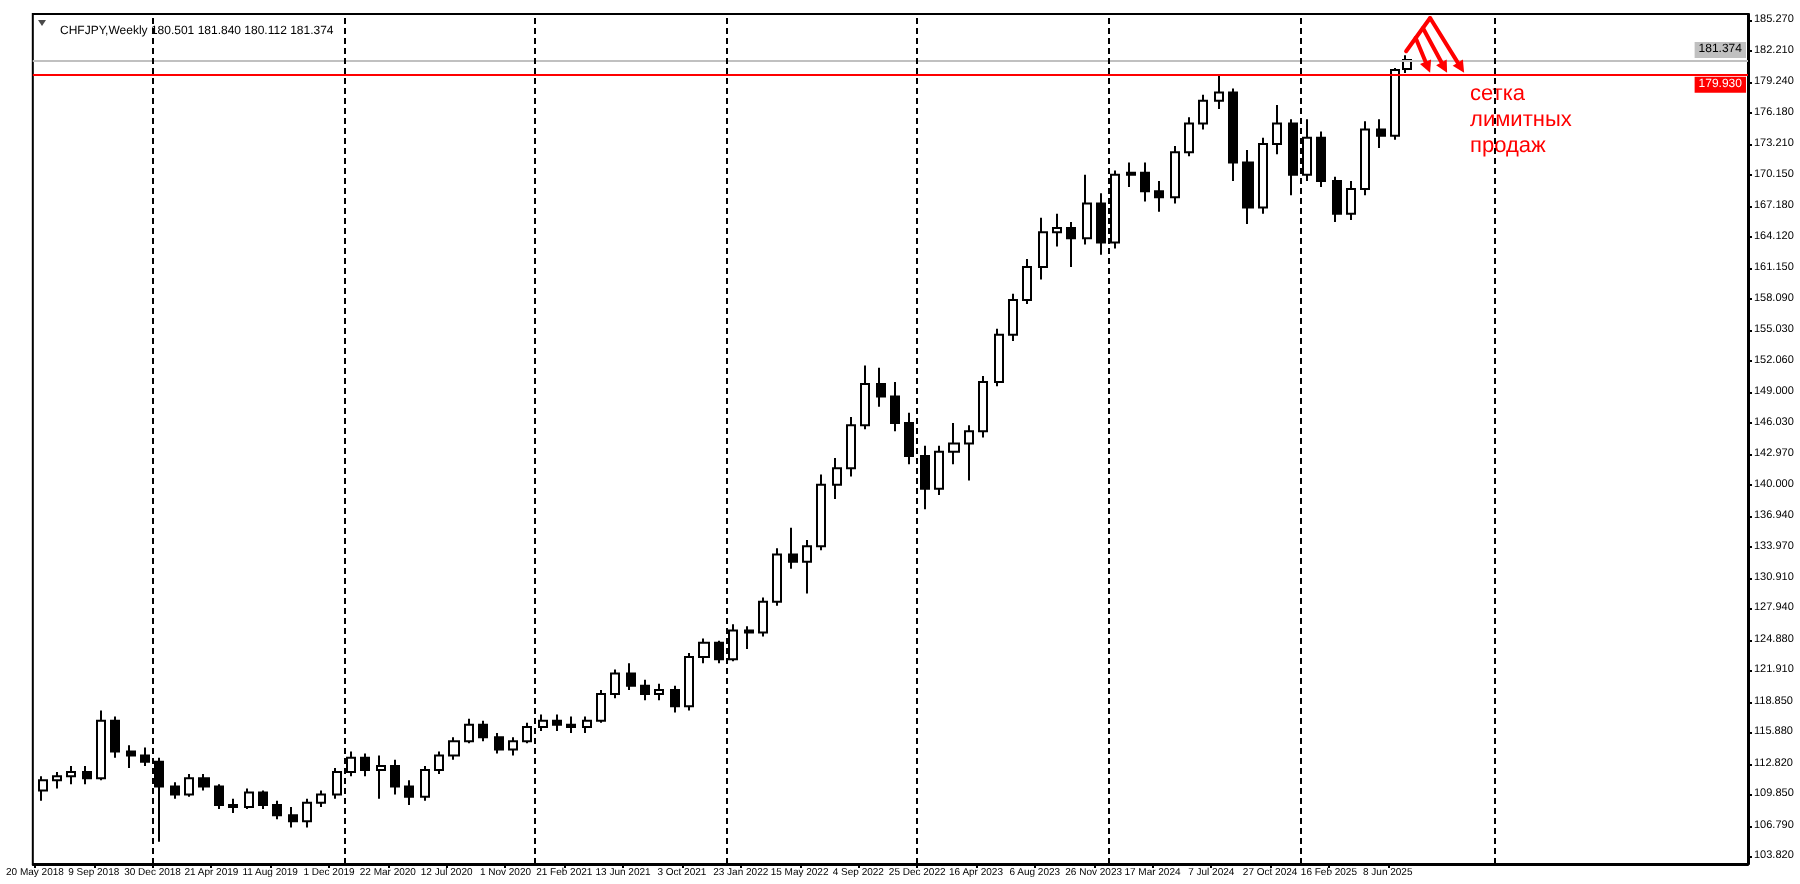 This screenshot has height=884, width=1800. Describe the element at coordinates (1521, 119) in the screenshot. I see `annotation: сетка лимитных продаж` at that location.